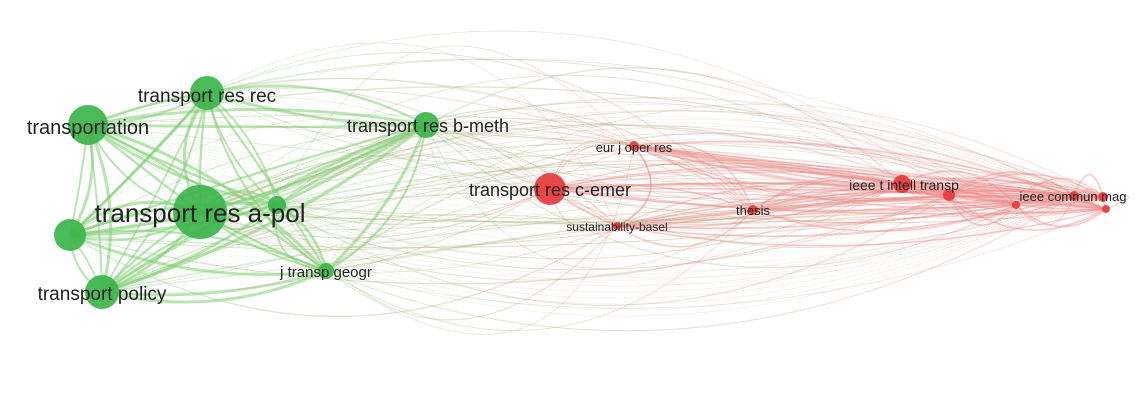 This screenshot has height=405, width=1142. I want to click on node-label-transport-res-a-pol: transport res a-pol, so click(200, 213).